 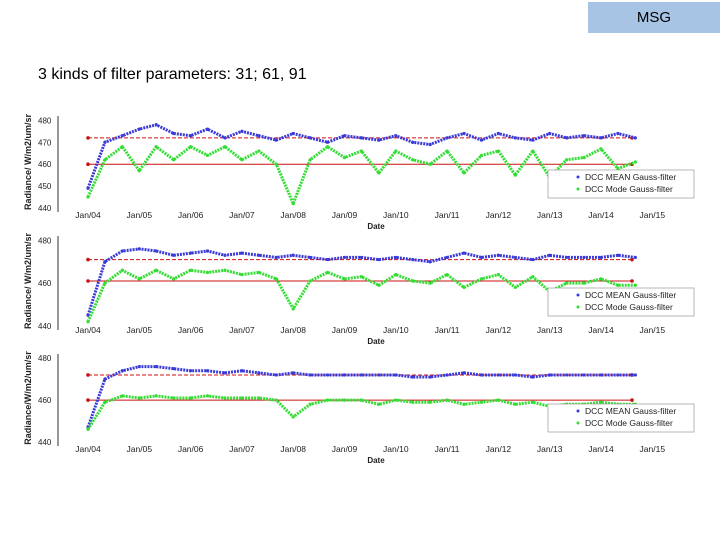 I want to click on x-tick-label: Jan/08, so click(x=293, y=449).